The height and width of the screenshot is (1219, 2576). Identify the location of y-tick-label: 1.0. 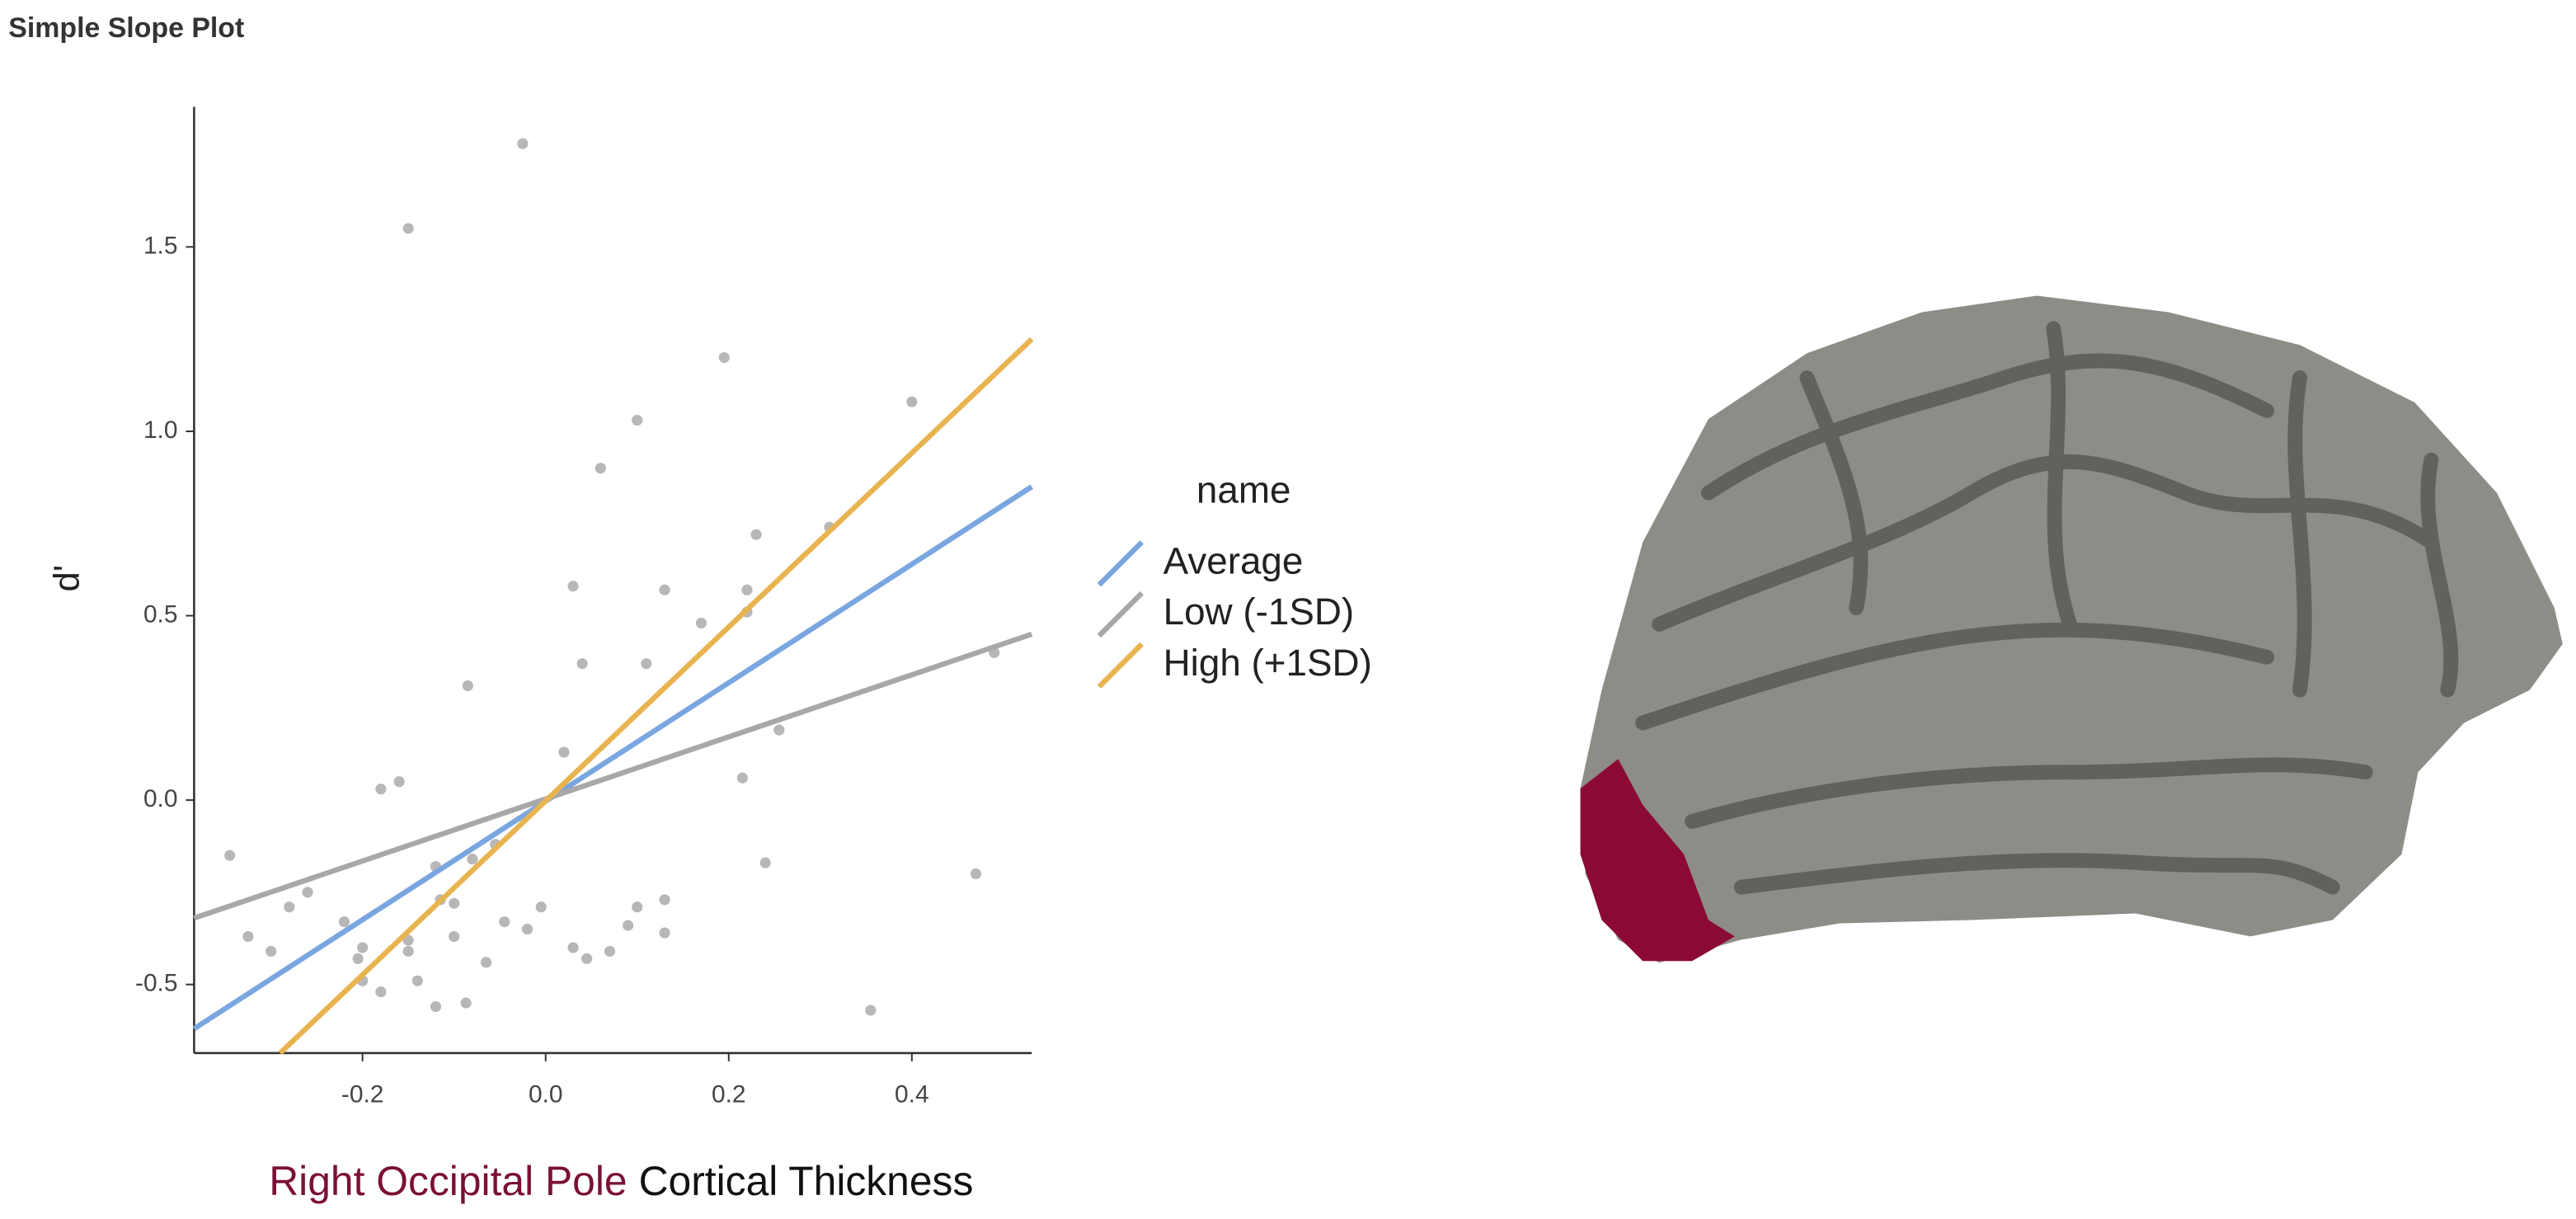
(160, 430).